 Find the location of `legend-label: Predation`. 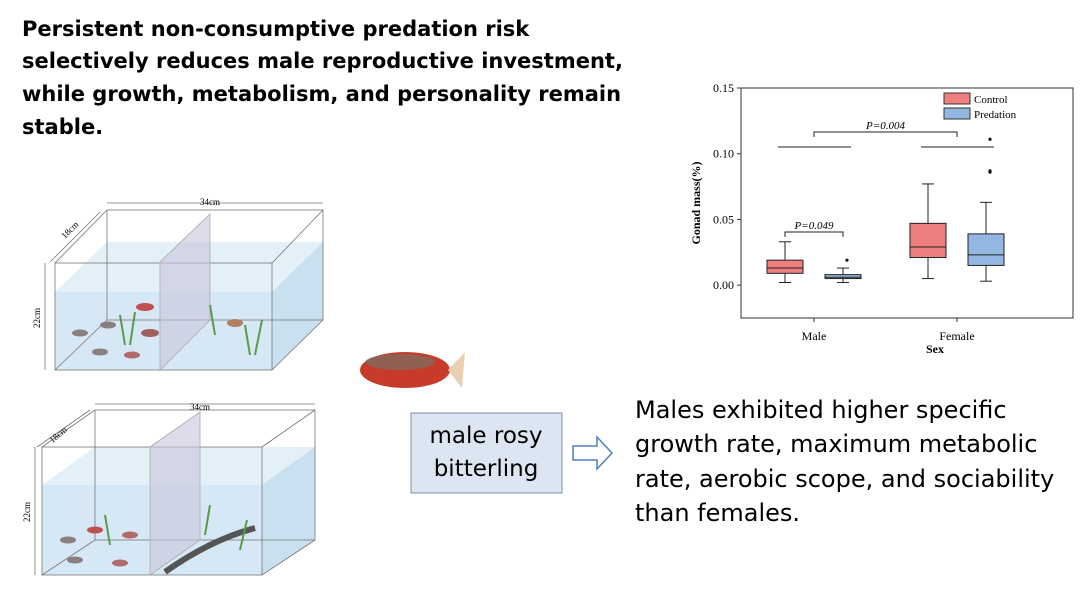

legend-label: Predation is located at coordinates (995, 115).